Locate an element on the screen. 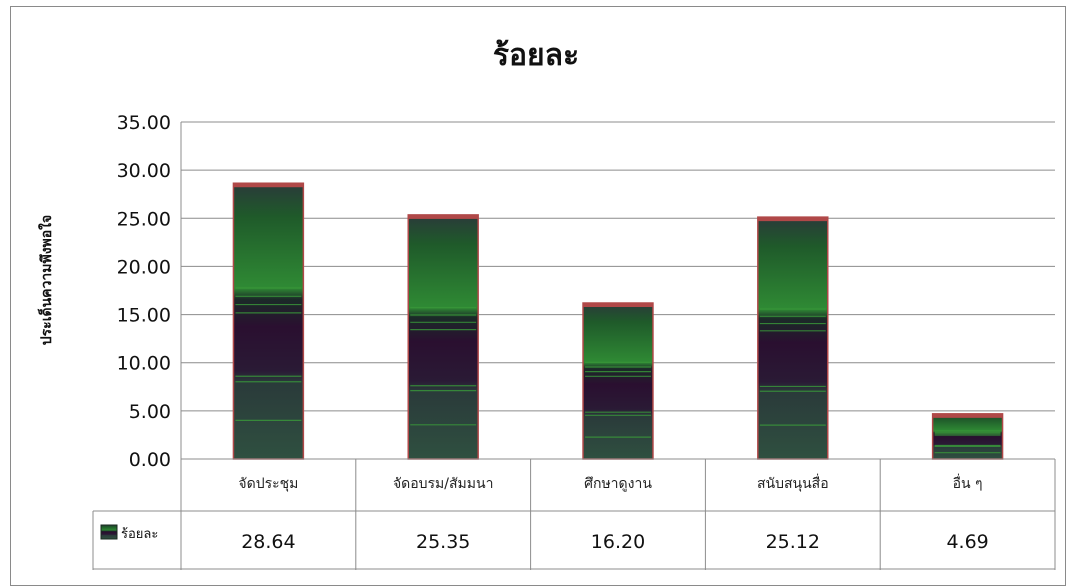  y-tick-label: 35.00 is located at coordinates (144, 123).